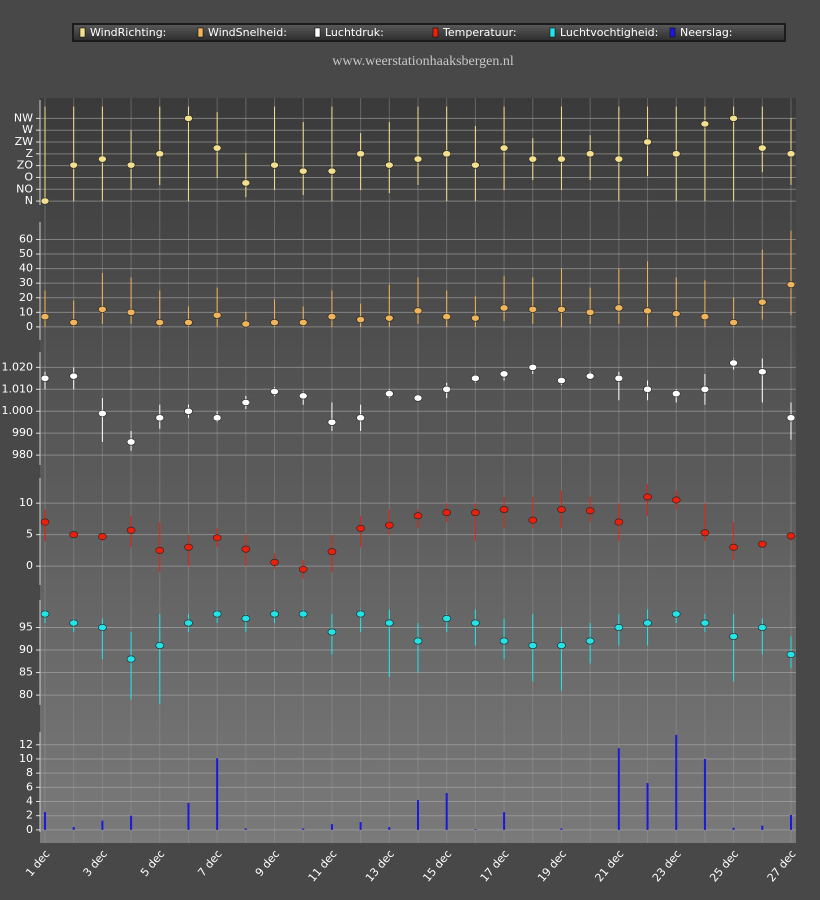  Describe the element at coordinates (26, 694) in the screenshot. I see `y-tick-label: 80` at that location.